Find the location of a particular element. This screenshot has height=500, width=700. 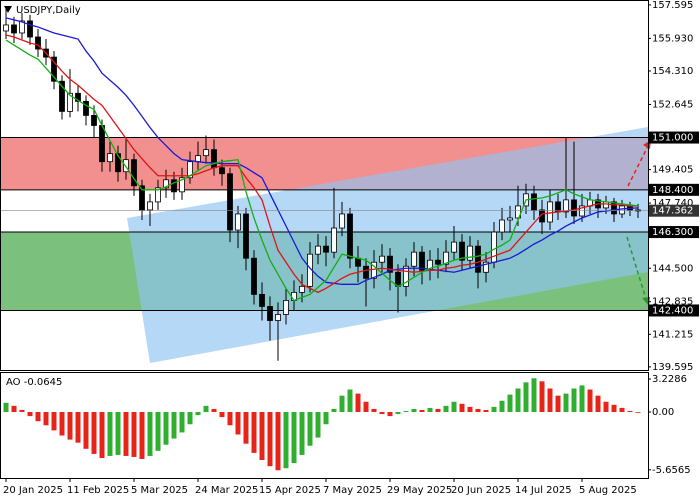

collapse-icon is located at coordinates (8, 9).